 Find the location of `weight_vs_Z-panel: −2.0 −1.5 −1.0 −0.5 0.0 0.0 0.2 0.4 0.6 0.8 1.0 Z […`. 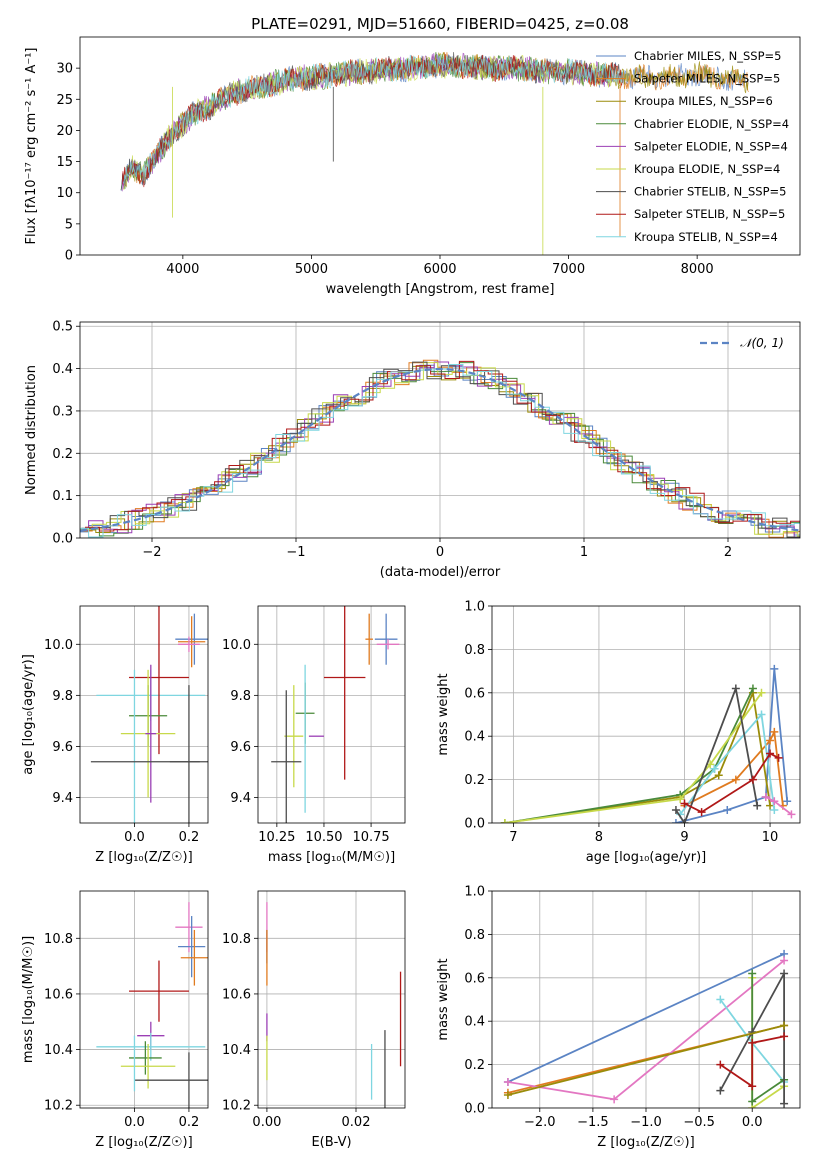

weight_vs_Z-panel: −2.0 −1.5 −1.0 −0.5 0.0 0.0 0.2 0.4 0.6 0.8 1.0 Z [… is located at coordinates (618, 1017).